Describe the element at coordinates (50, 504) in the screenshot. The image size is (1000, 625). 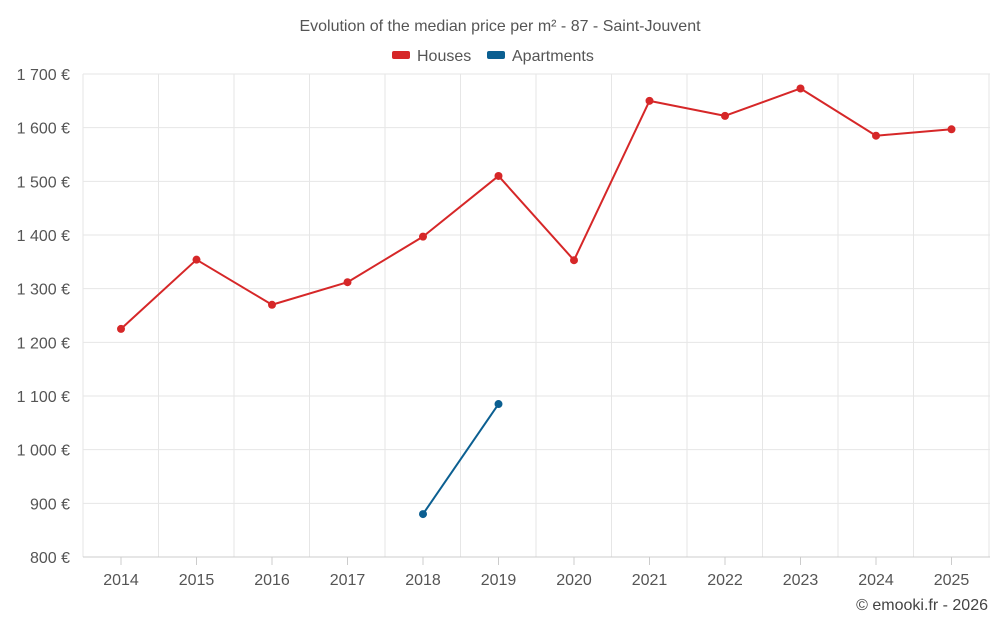
I see `y-tick-label: 900 €` at that location.